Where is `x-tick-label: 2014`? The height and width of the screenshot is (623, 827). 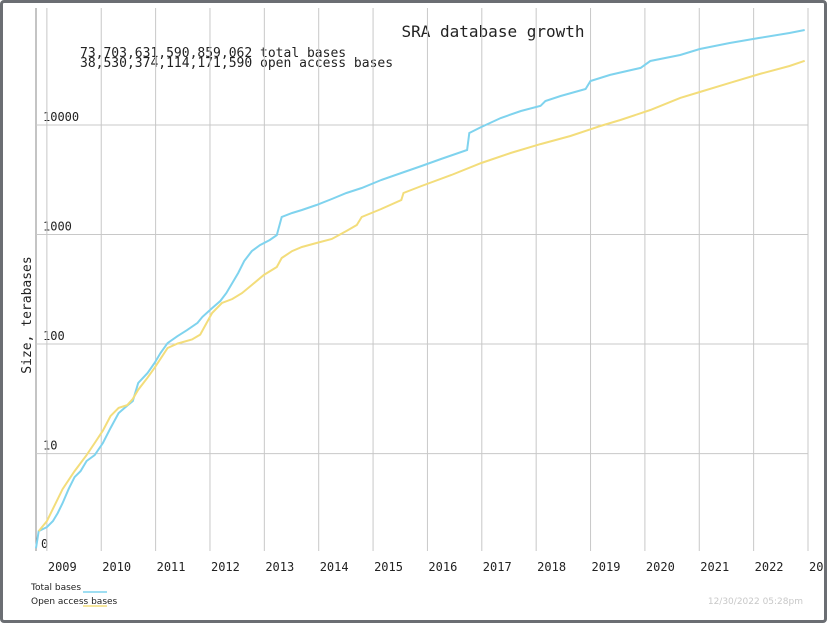 x-tick-label: 2014 is located at coordinates (334, 567).